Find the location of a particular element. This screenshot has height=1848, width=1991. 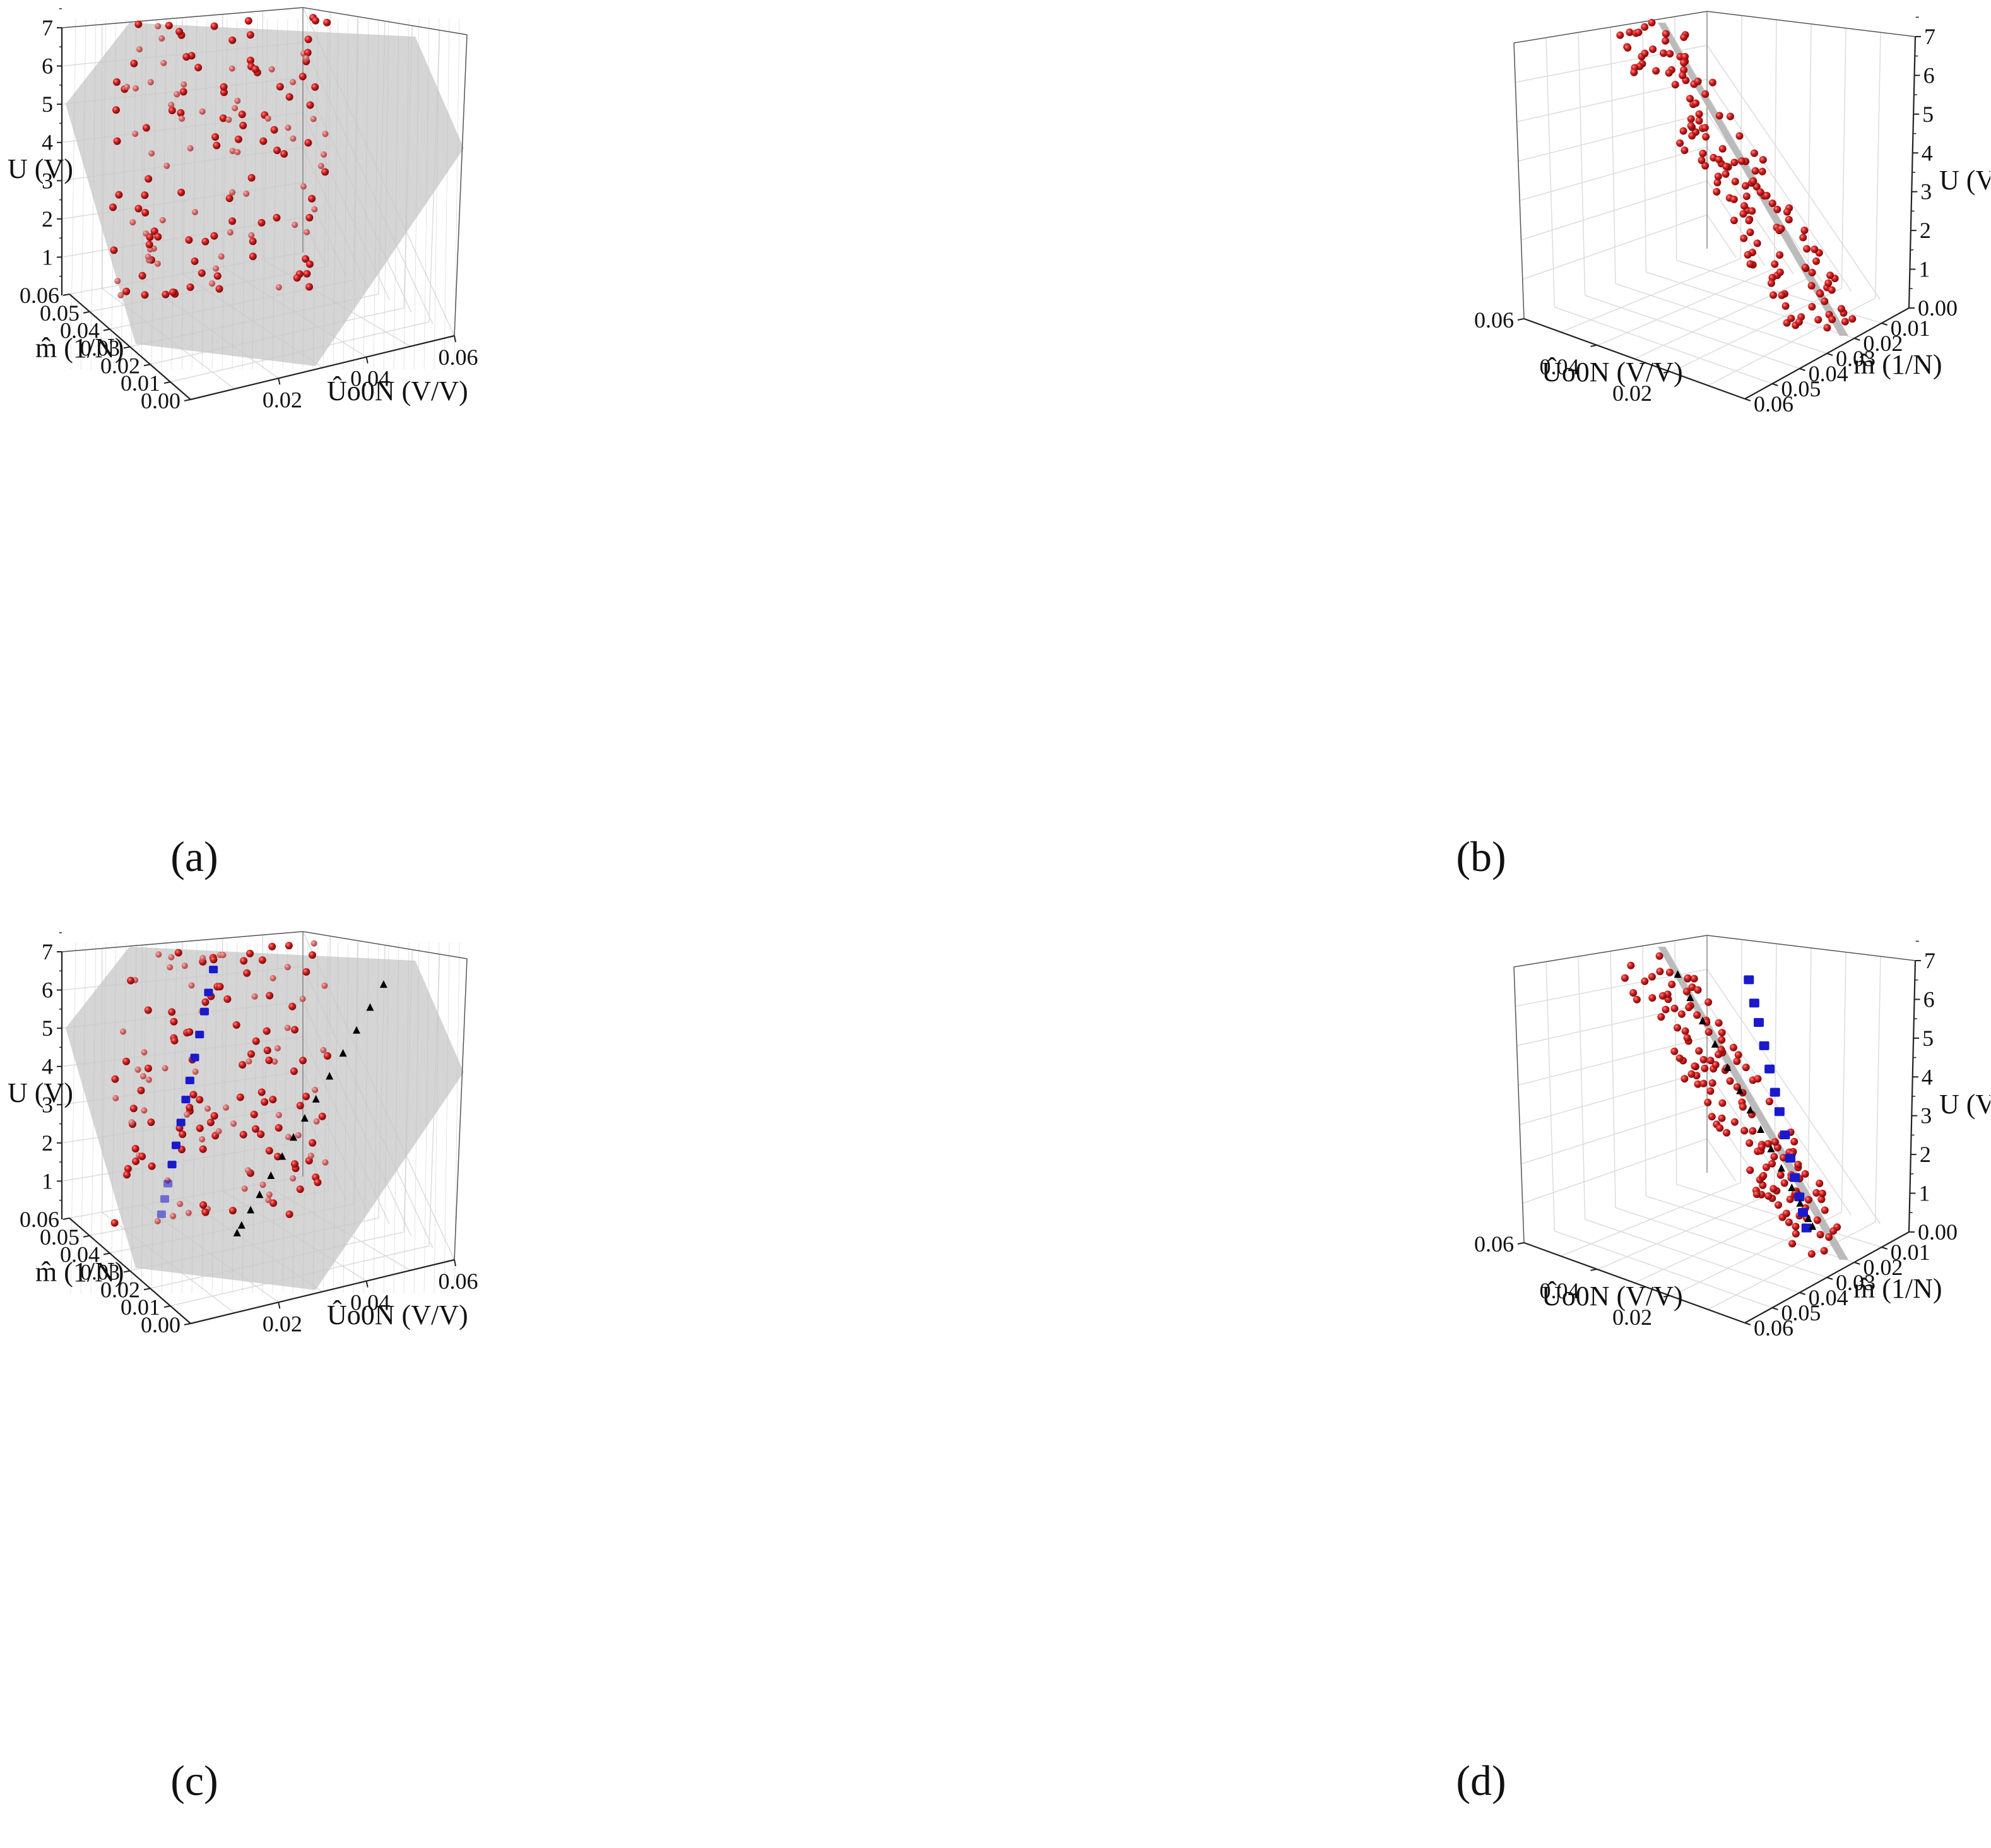

m-tick-label: 0.02 is located at coordinates (1883, 344).